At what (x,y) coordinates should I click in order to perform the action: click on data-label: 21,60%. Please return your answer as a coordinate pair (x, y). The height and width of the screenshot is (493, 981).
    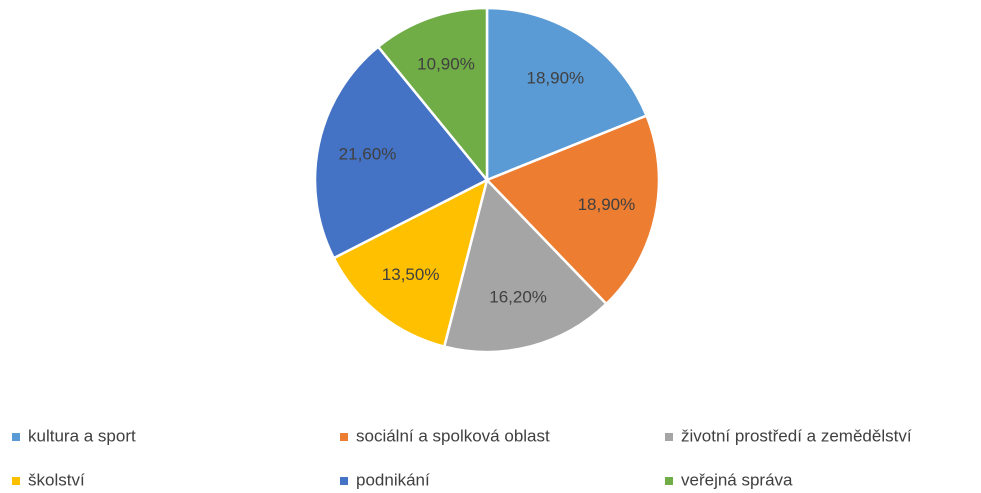
    Looking at the image, I should click on (368, 153).